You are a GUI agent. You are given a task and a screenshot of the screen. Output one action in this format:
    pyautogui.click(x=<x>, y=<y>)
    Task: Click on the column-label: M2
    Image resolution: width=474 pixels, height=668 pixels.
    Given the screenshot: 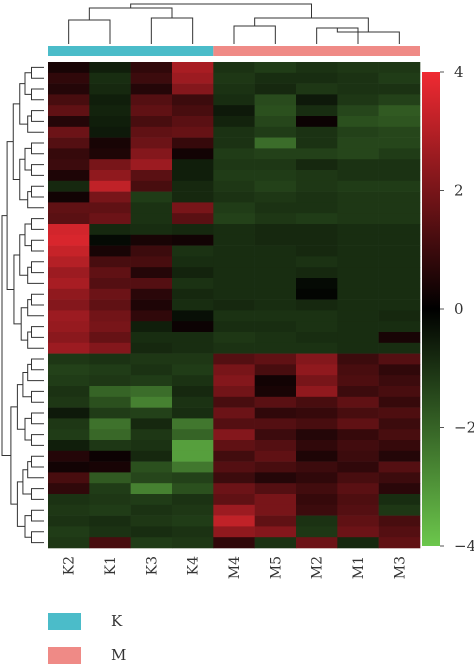 What is the action you would take?
    pyautogui.click(x=318, y=567)
    